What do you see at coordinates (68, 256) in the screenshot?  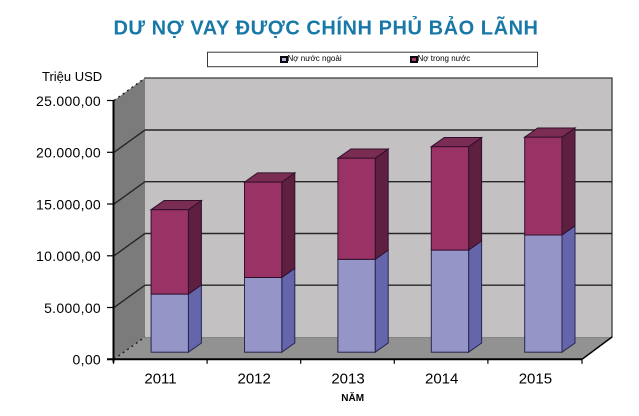 I see `svg-text: 10.000,00` at bounding box center [68, 256].